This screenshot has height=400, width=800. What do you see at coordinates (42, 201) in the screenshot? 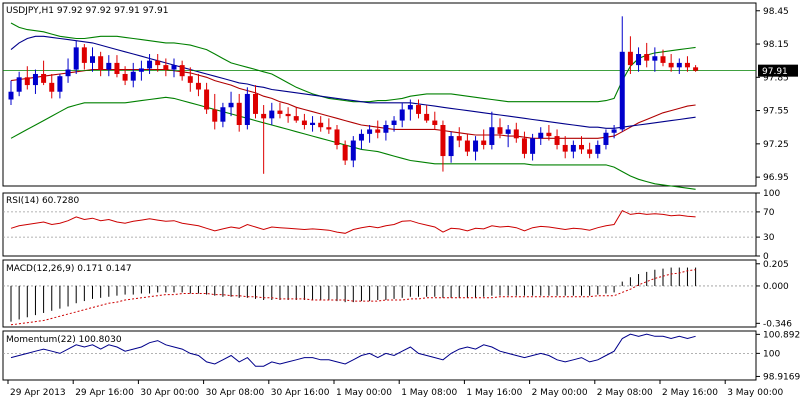
I see `rsi-title: RSI(14) 60.7280` at bounding box center [42, 201].